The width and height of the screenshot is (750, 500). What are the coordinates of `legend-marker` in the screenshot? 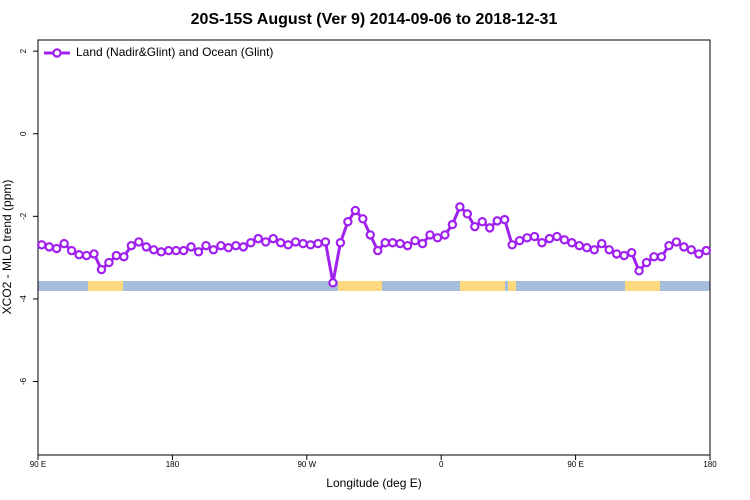 It's located at (57, 53).